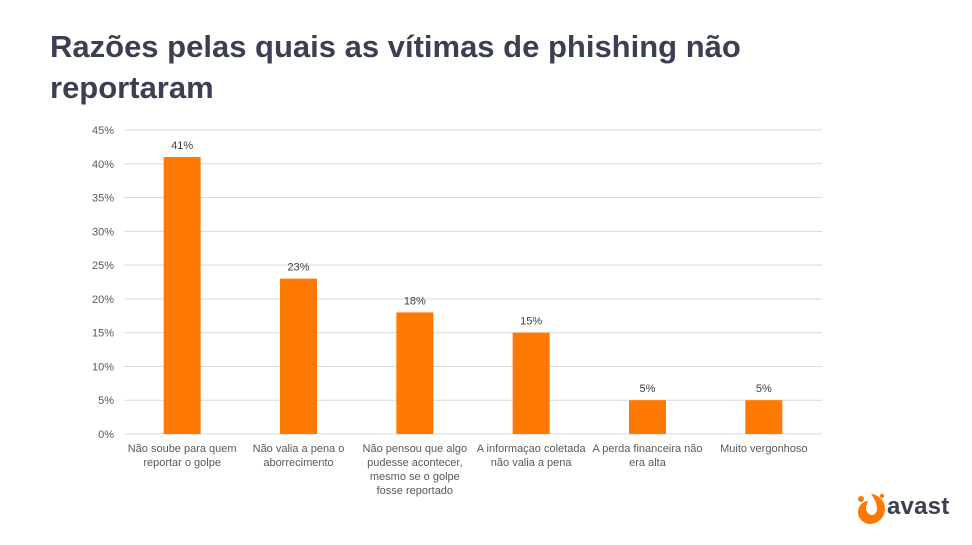 This screenshot has width=972, height=545. I want to click on data-label: 41%, so click(182, 146).